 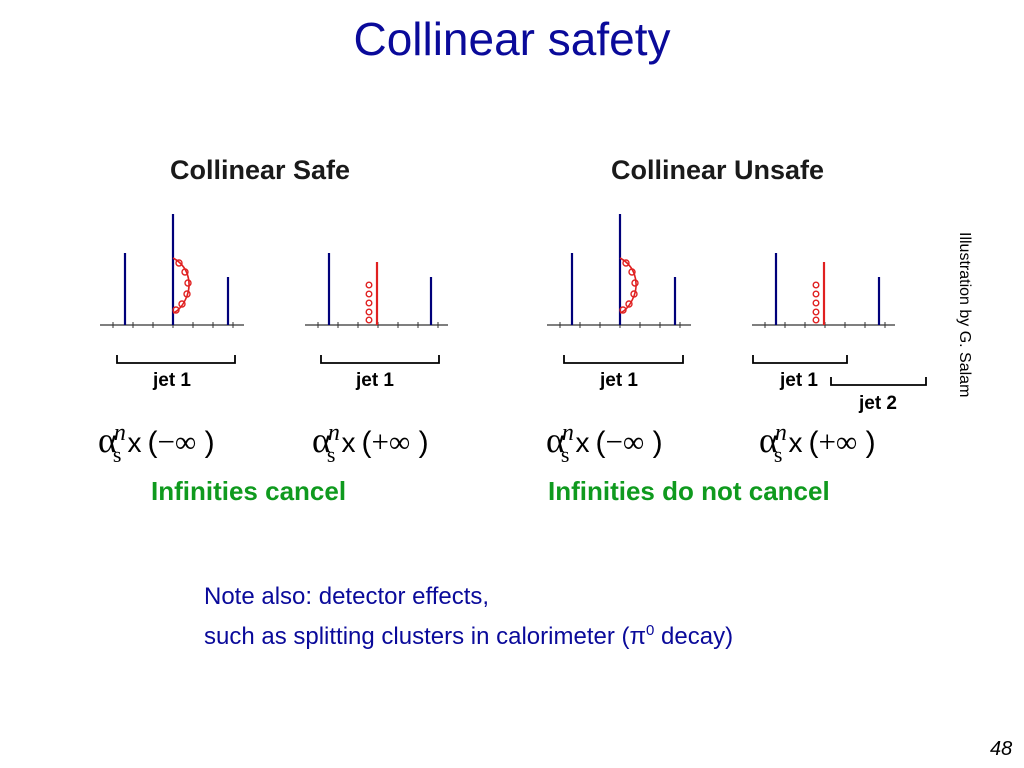 What do you see at coordinates (718, 170) in the screenshot?
I see `collinear-unsafe-title: Collinear Unsafe` at bounding box center [718, 170].